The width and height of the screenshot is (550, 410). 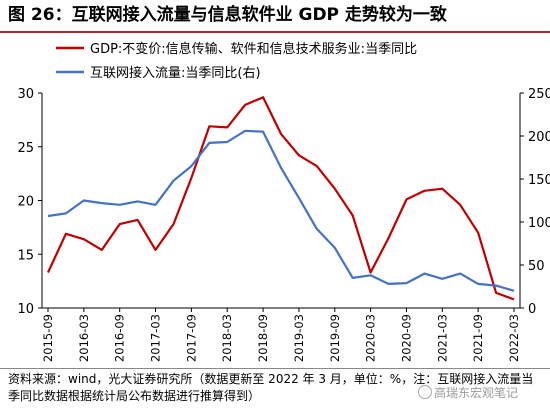 I want to click on title-rule, so click(x=275, y=32).